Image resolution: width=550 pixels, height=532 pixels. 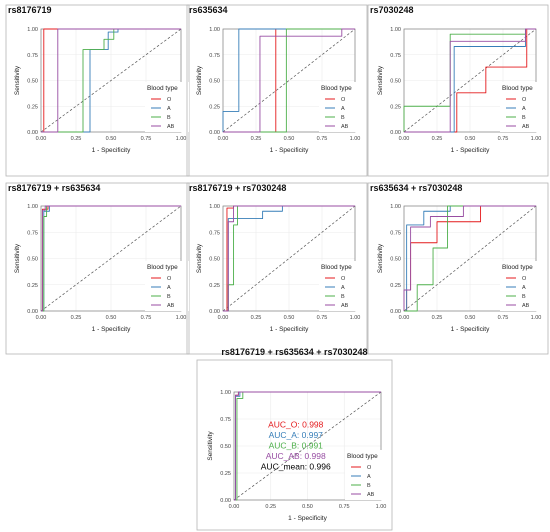 I want to click on auc-annotation: AUC_AB: 0.998, so click(x=296, y=456).